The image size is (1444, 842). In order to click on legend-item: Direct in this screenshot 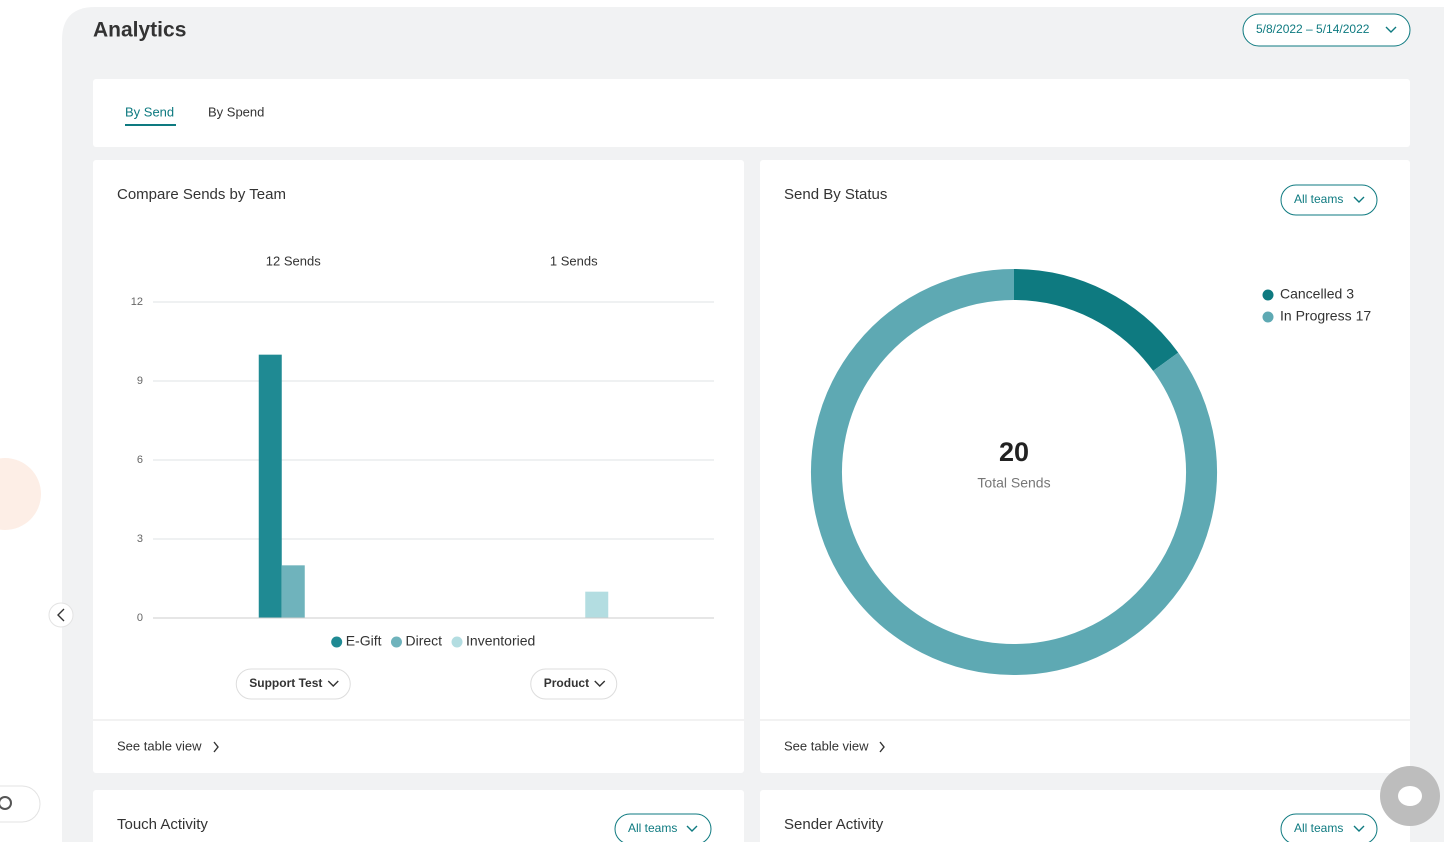, I will do `click(416, 641)`.